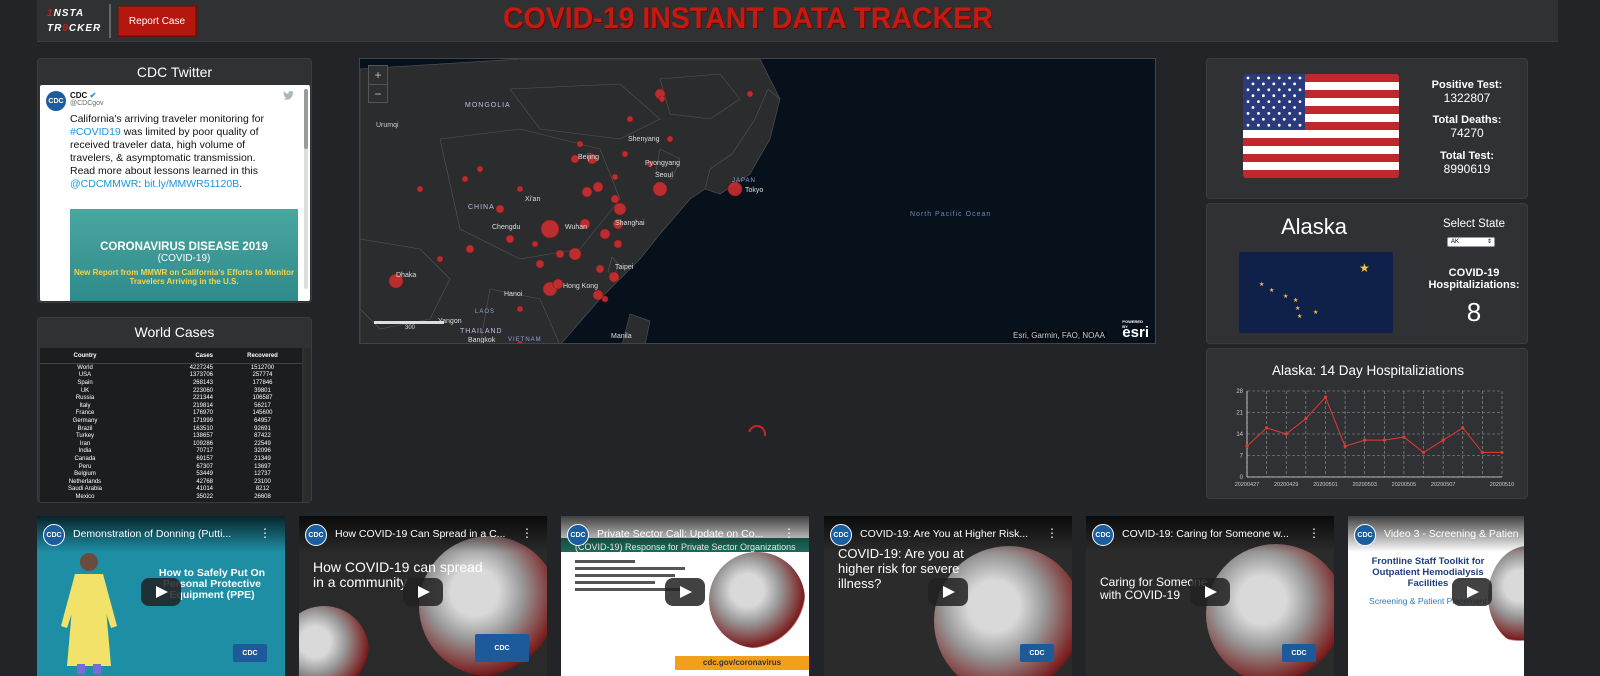 This screenshot has width=1600, height=676. Describe the element at coordinates (378, 75) in the screenshot. I see `zoom-in-button: +` at that location.